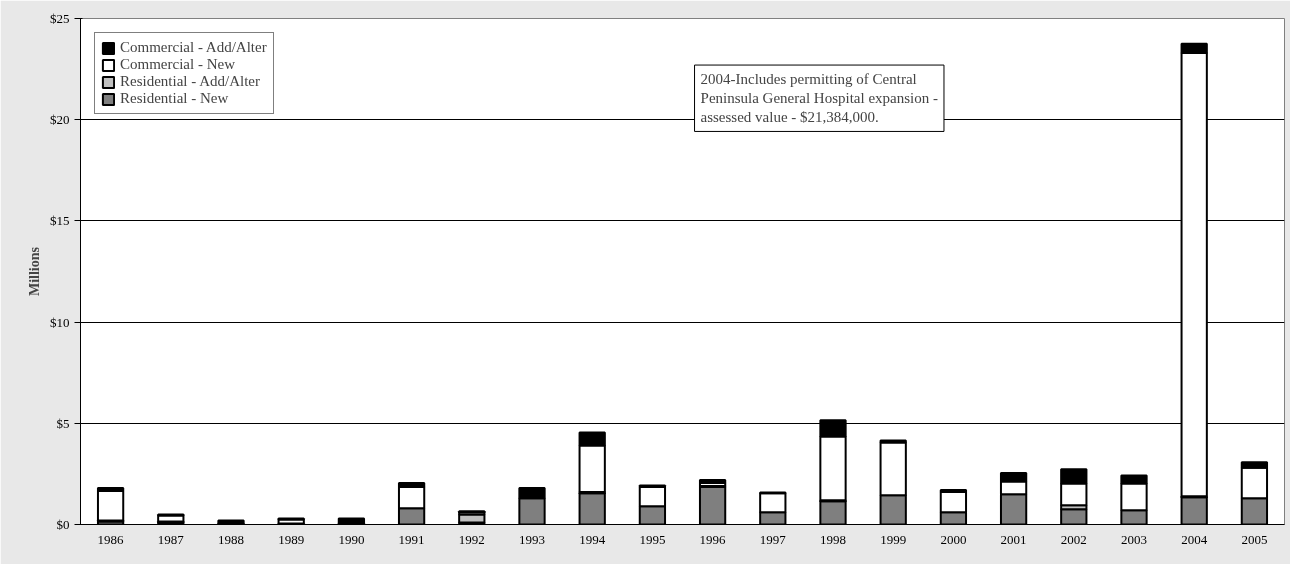 The width and height of the screenshot is (1294, 568). I want to click on x-tick-label: 1994, so click(592, 539).